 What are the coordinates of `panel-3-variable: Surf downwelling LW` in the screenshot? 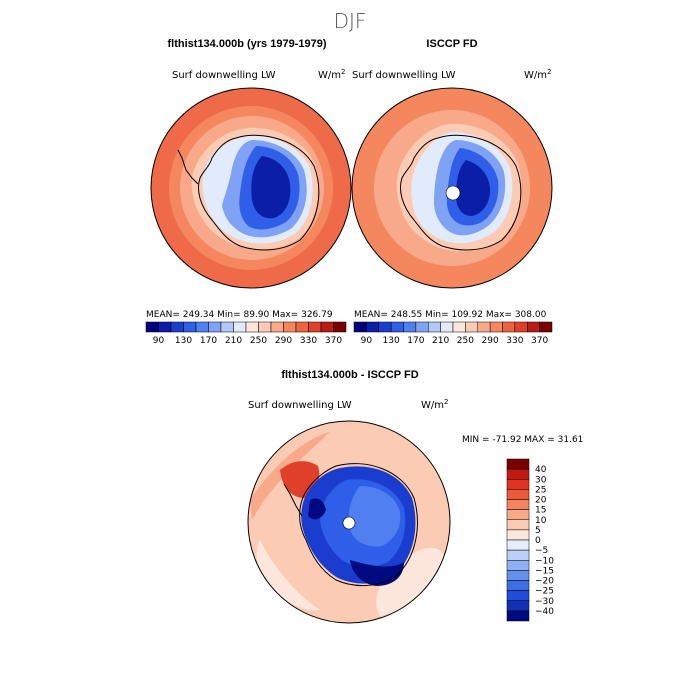 It's located at (300, 405).